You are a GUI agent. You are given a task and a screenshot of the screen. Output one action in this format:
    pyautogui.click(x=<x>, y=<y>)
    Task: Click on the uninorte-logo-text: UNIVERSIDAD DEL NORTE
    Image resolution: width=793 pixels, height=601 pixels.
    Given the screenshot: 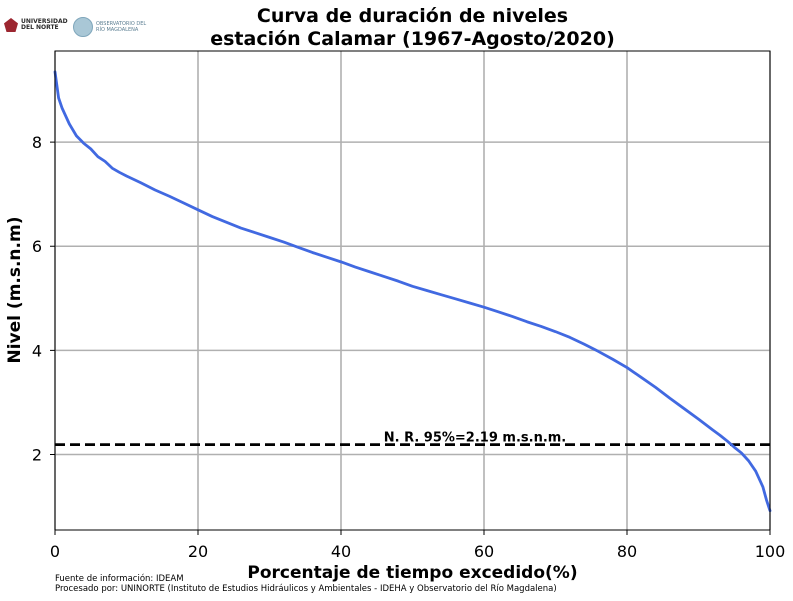 What is the action you would take?
    pyautogui.click(x=44, y=24)
    